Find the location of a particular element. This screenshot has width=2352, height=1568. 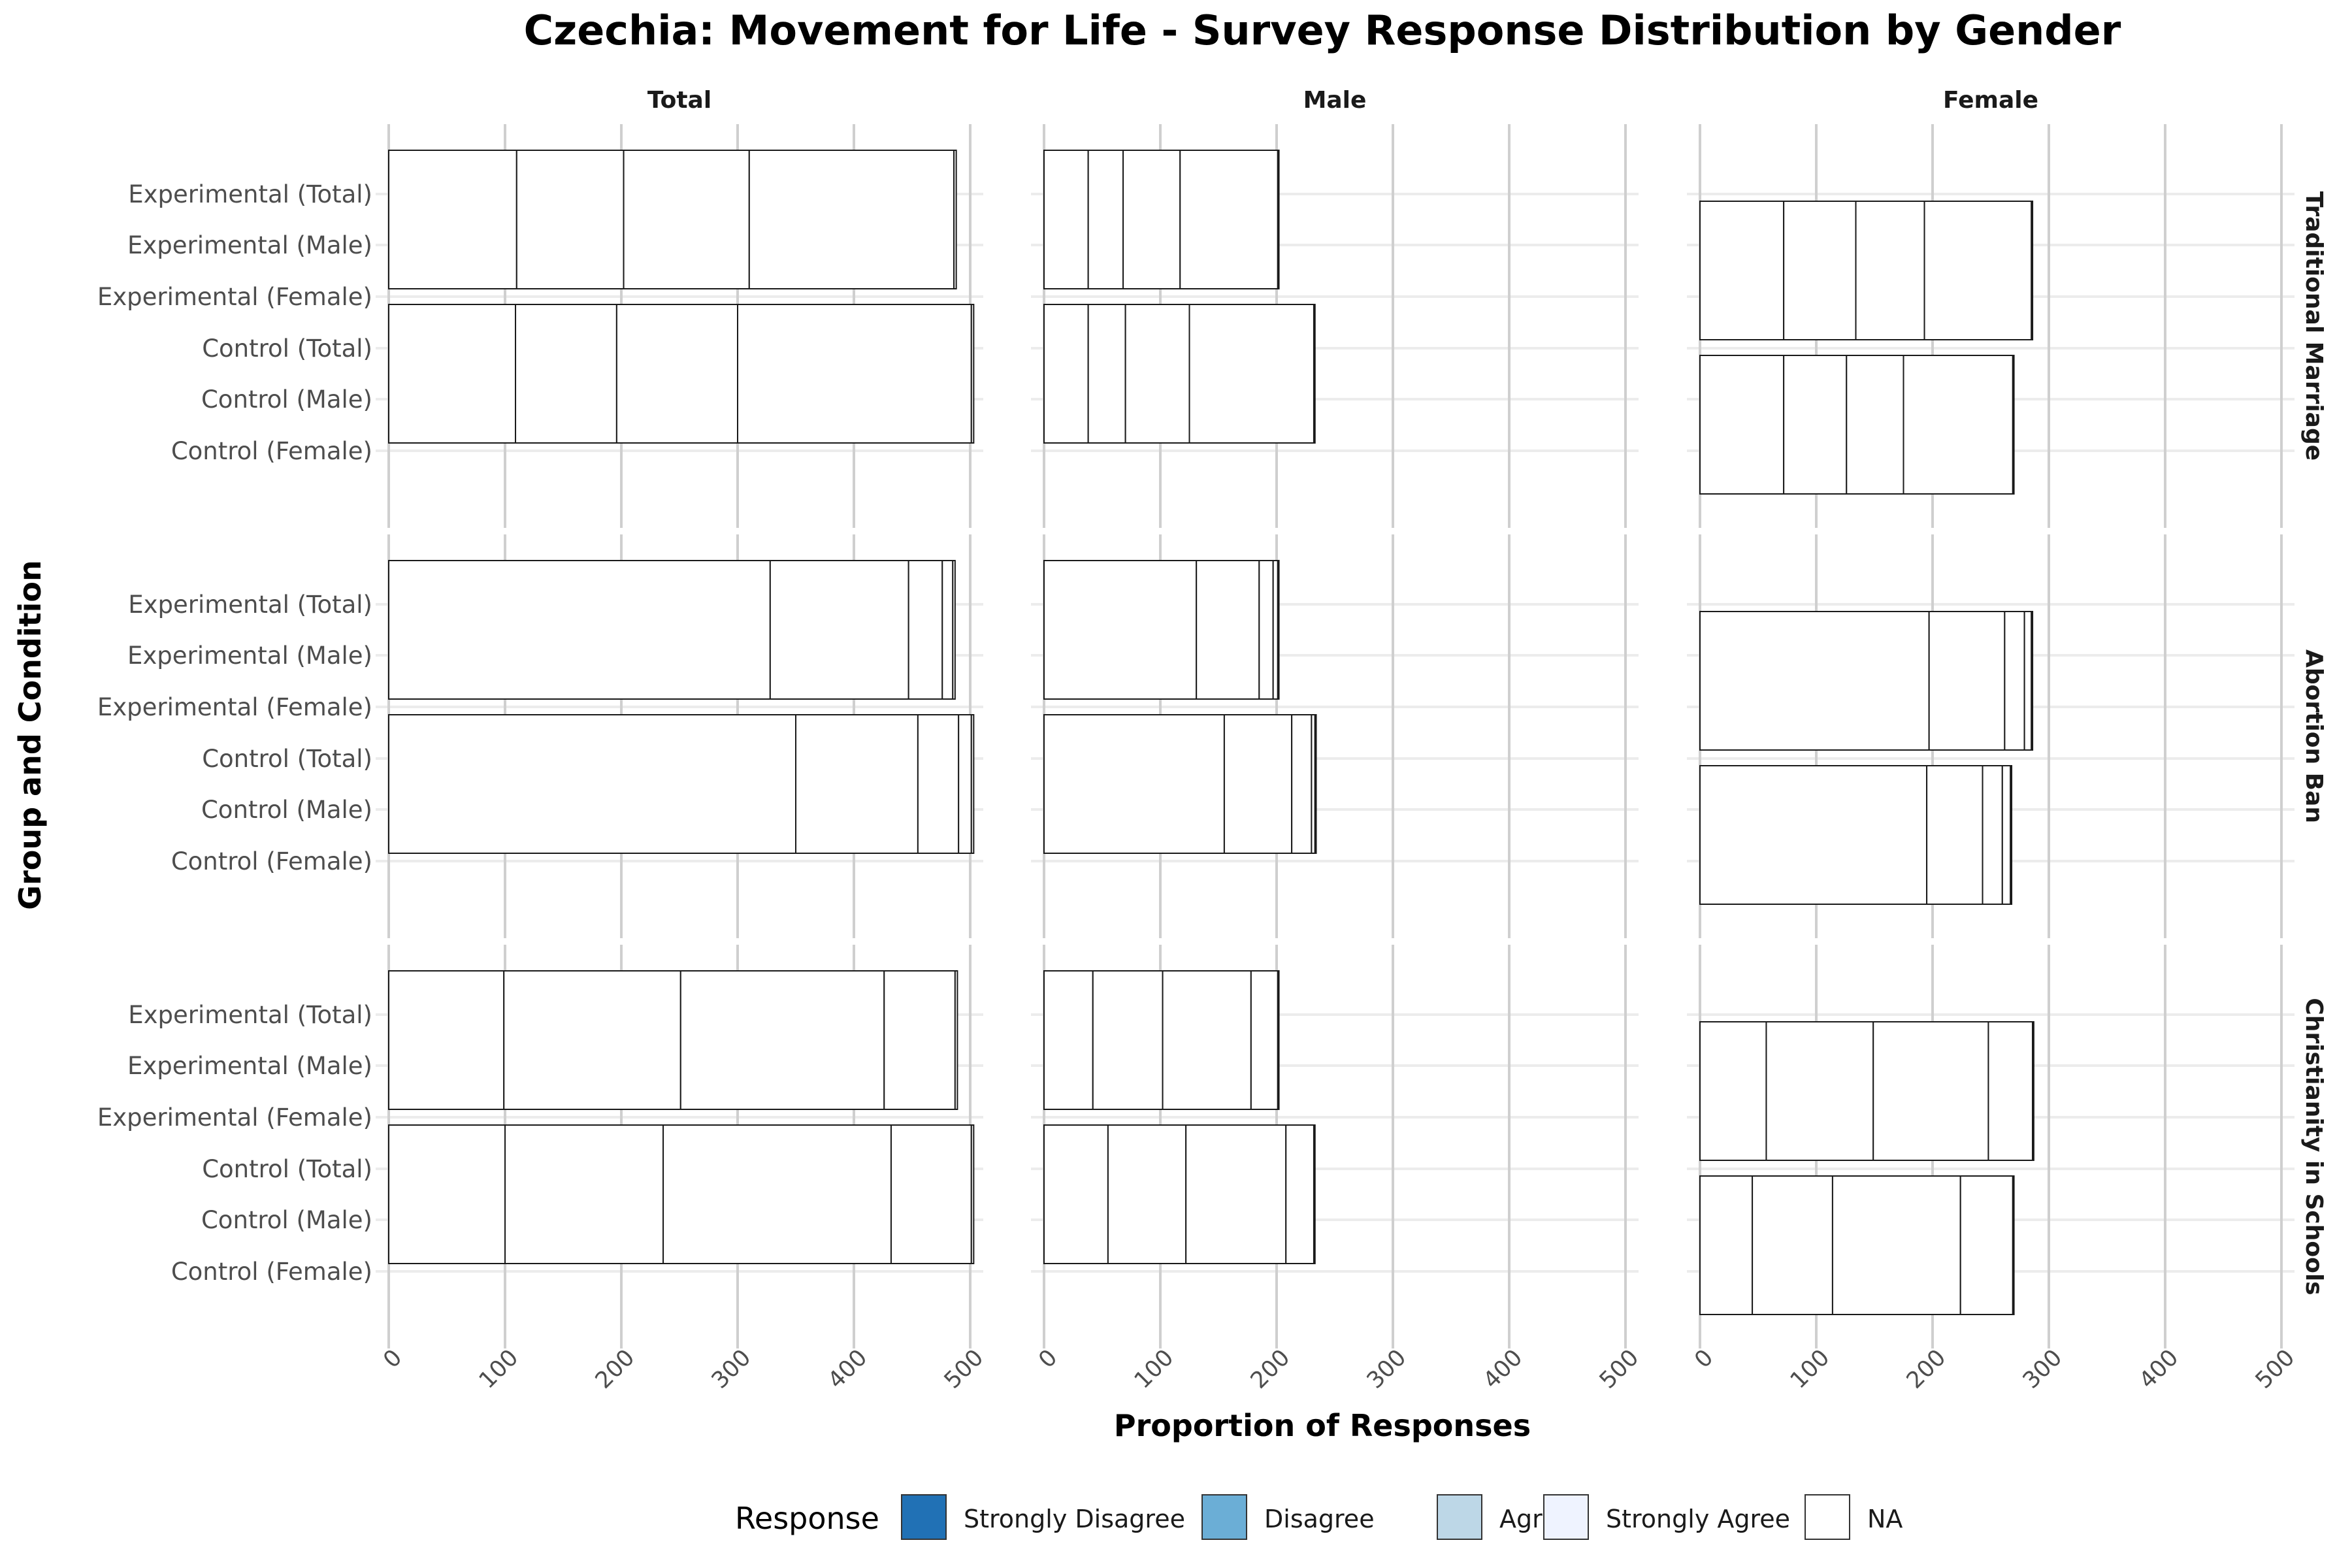

legend-entry-disagree: Disagree is located at coordinates (1288, 1517).